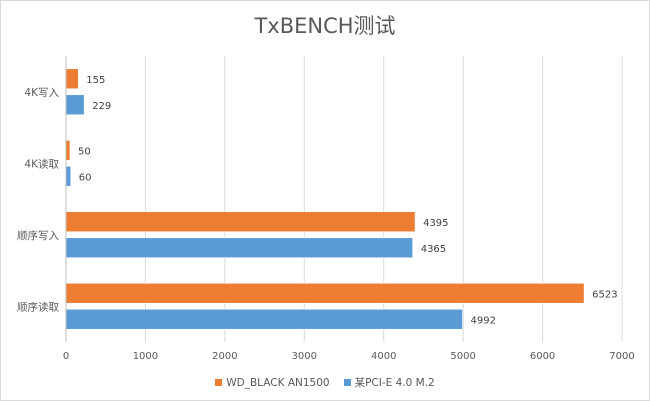  What do you see at coordinates (38, 235) in the screenshot?
I see `category-label: 顺序写入` at bounding box center [38, 235].